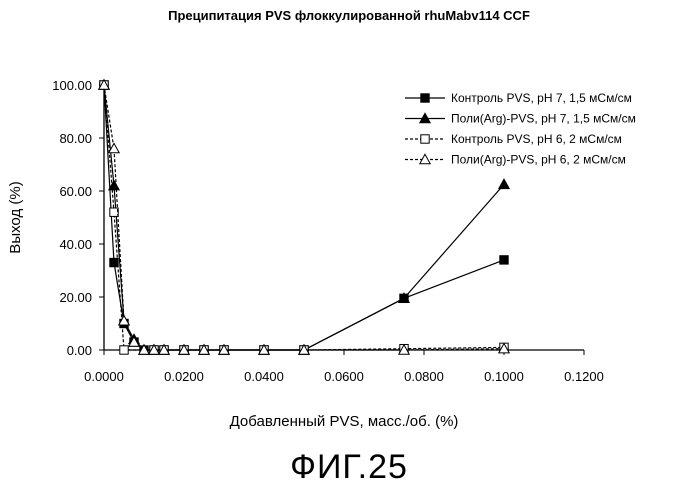 Image resolution: width=698 pixels, height=500 pixels. What do you see at coordinates (541, 98) in the screenshot?
I see `legend-label: Контроль PVS, pH 7, 1,5 мСм/см` at bounding box center [541, 98].